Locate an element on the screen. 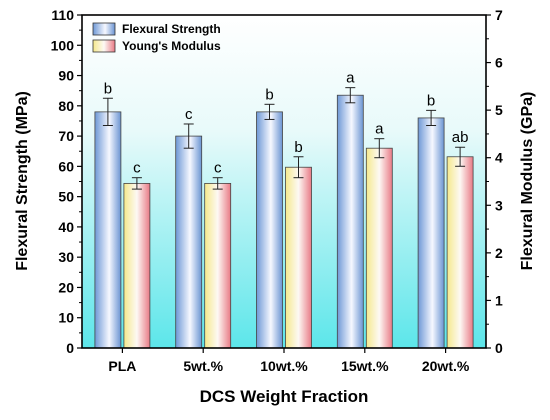 The image size is (550, 420). x-tick-label-3: 15wt.% is located at coordinates (365, 366).